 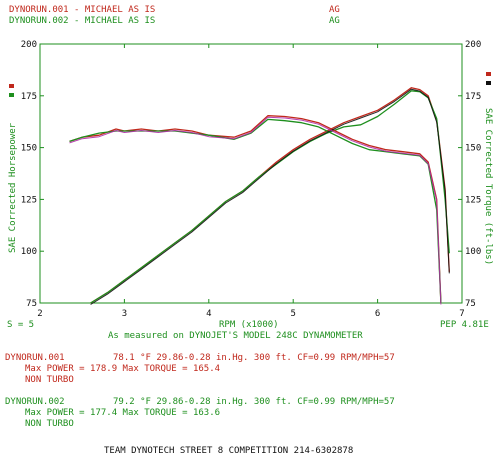 What do you see at coordinates (29, 149) in the screenshot?
I see `y-tick-label-left: 150` at bounding box center [29, 149].